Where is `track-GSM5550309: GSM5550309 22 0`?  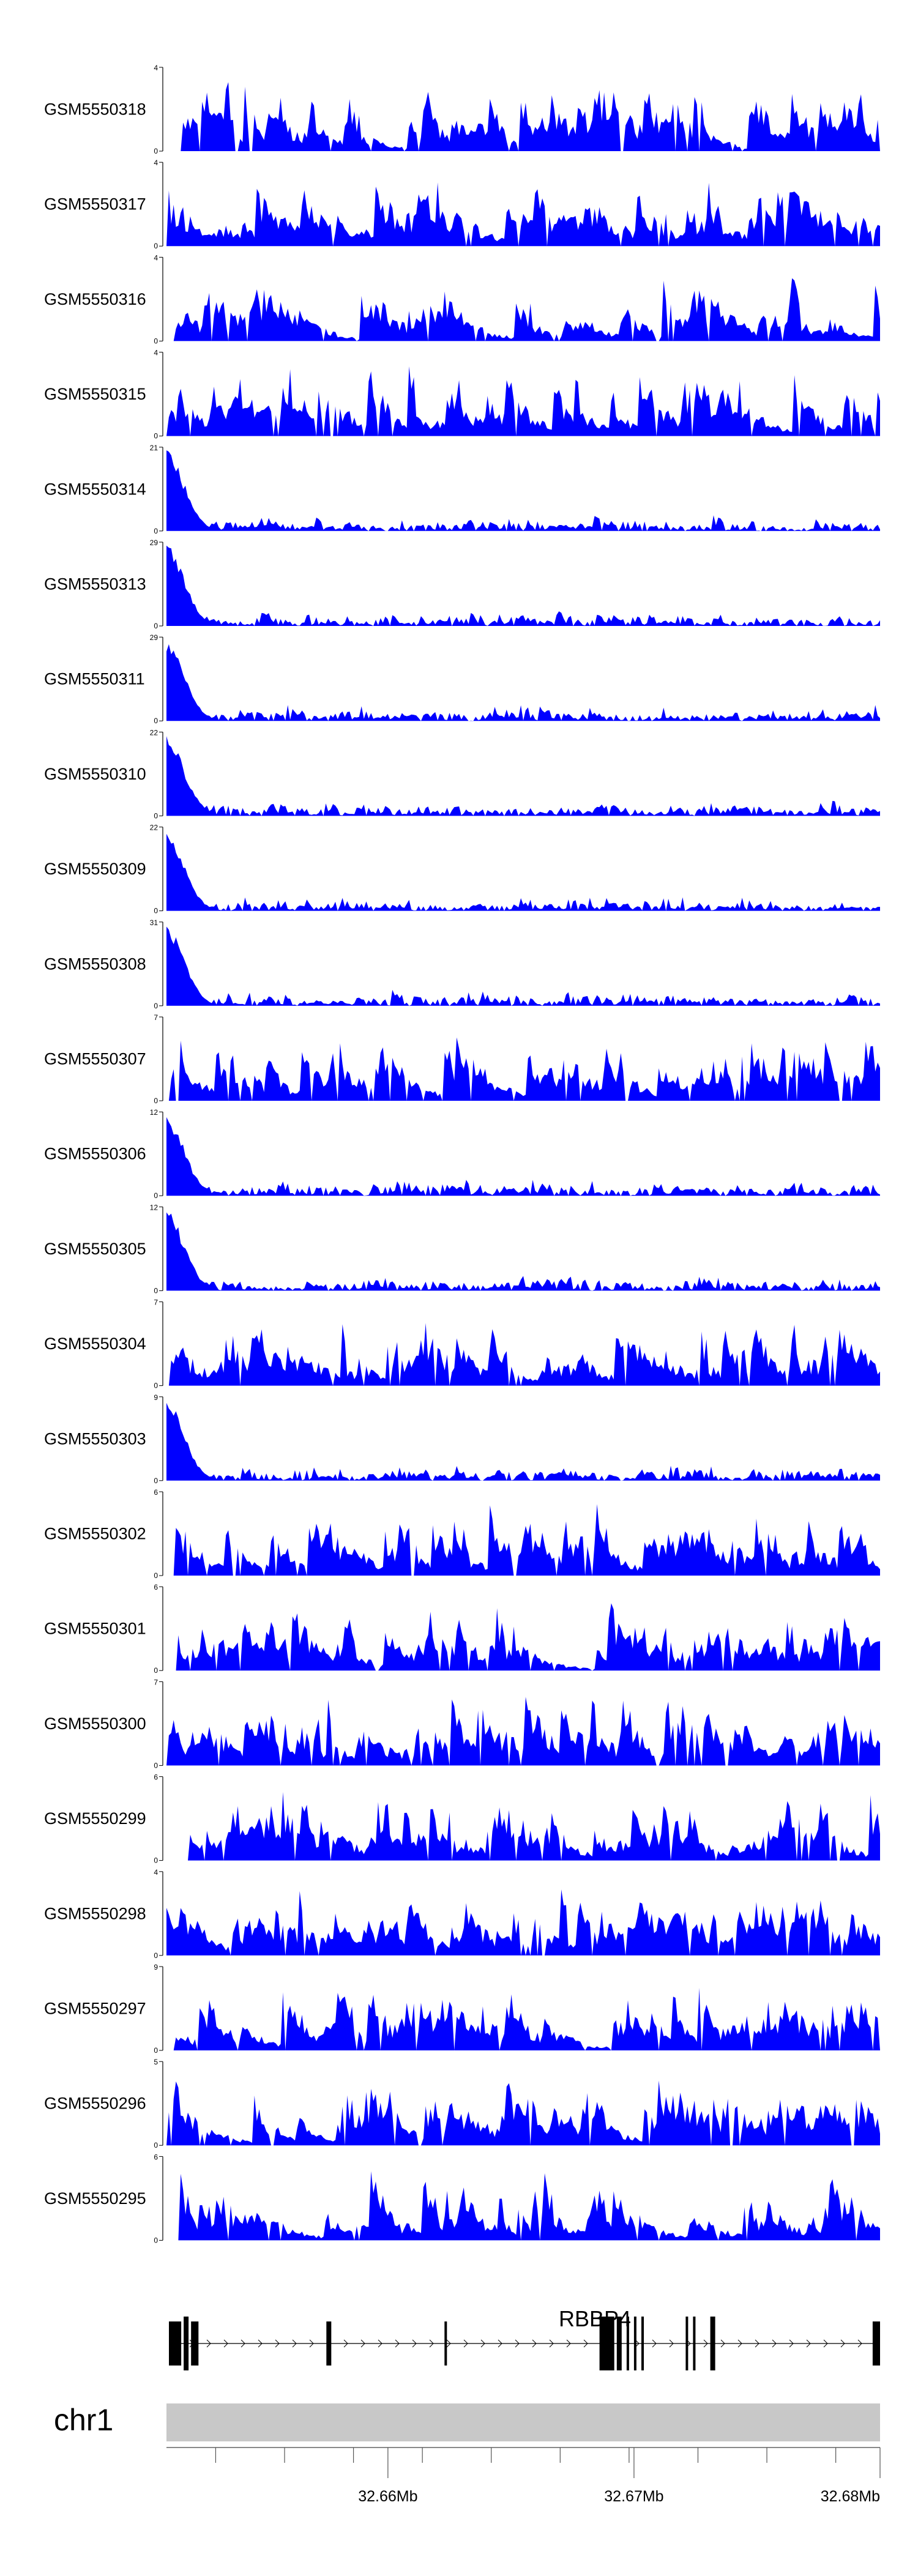 track-GSM5550309: GSM5550309 22 0 is located at coordinates (462, 870).